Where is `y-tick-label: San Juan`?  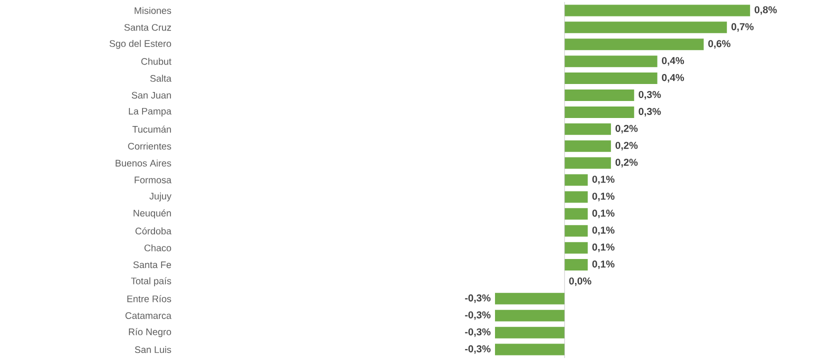
y-tick-label: San Juan is located at coordinates (151, 95).